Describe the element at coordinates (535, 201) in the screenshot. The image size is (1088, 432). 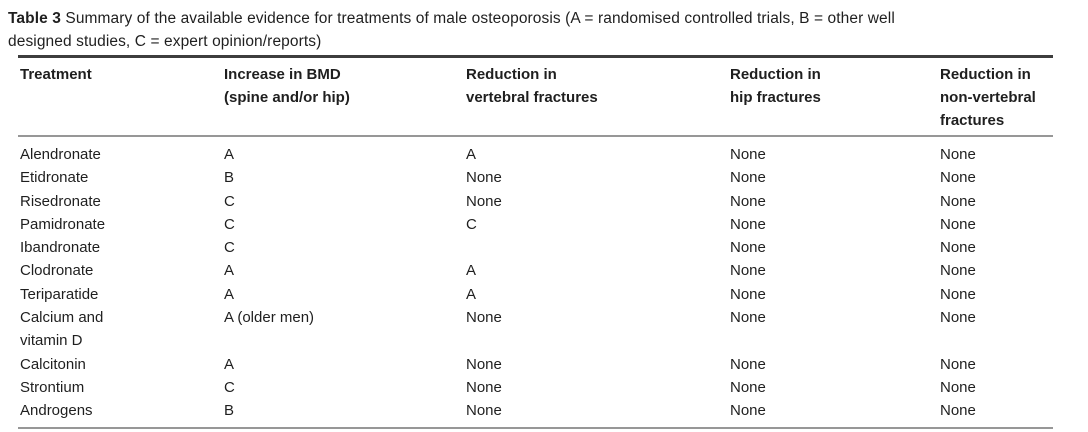
I see `table-row: Risedronate C None None None` at that location.